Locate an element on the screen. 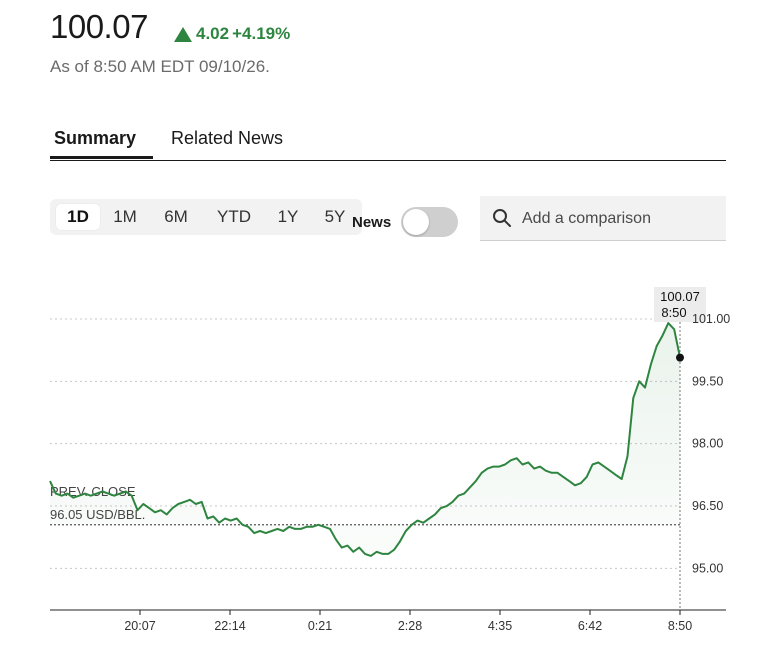  range-1m-button: 1M is located at coordinates (125, 216).